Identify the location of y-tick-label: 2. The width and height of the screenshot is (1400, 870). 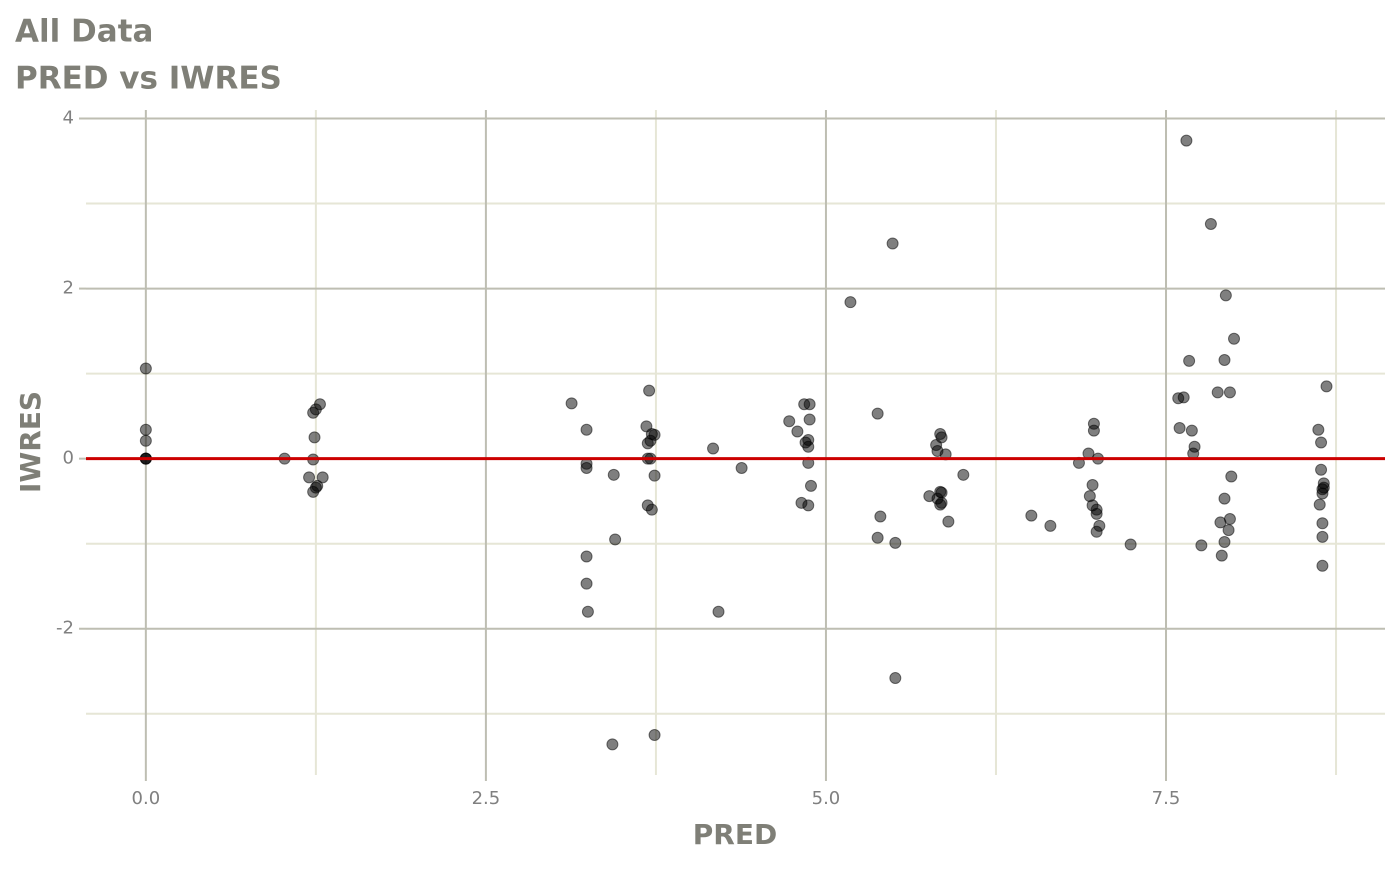
(68, 288).